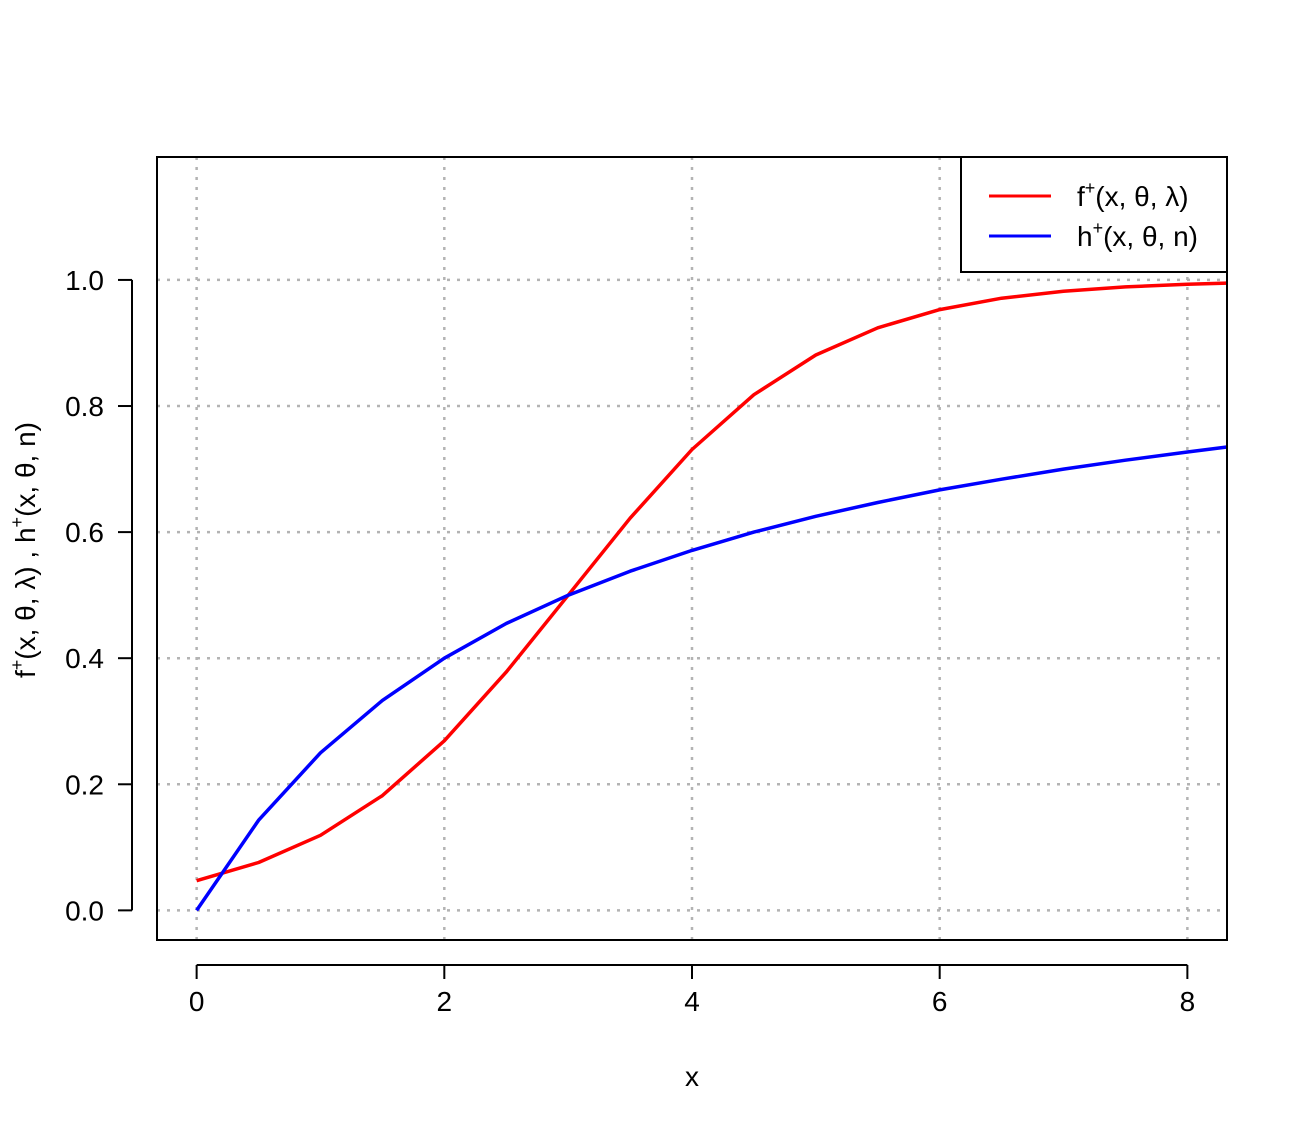 This screenshot has height=1136, width=1308. I want to click on x-axis-label: x, so click(692, 1076).